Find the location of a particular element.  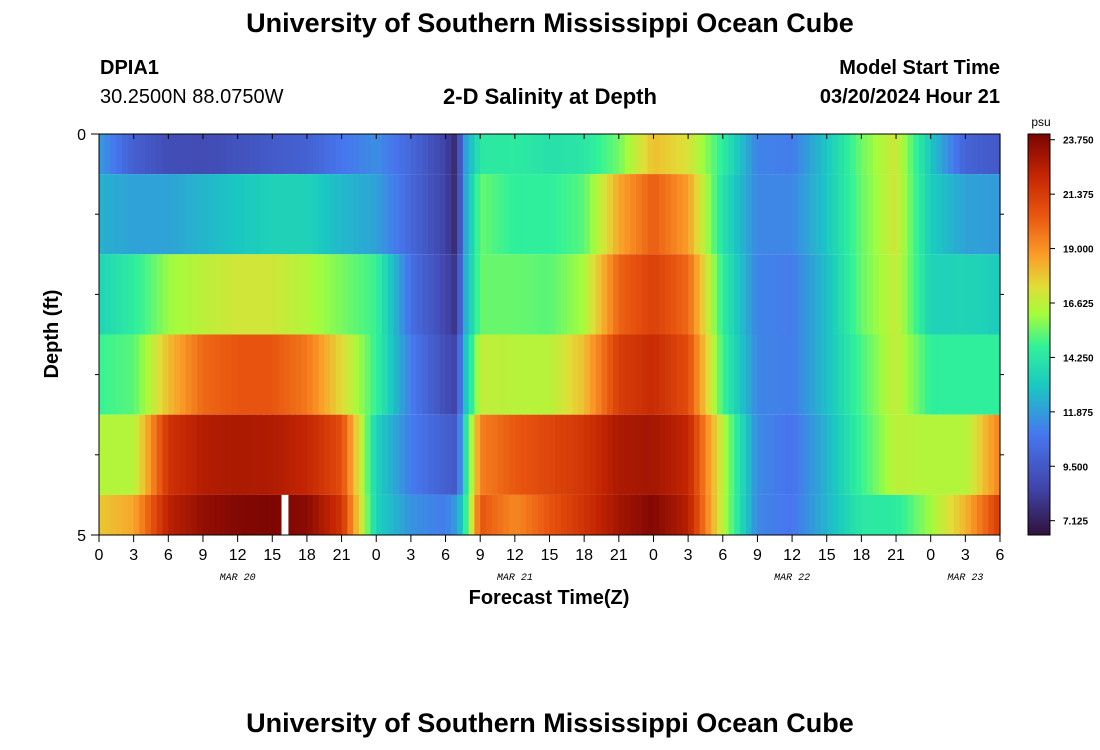

x-tick-label: 21 is located at coordinates (619, 555).